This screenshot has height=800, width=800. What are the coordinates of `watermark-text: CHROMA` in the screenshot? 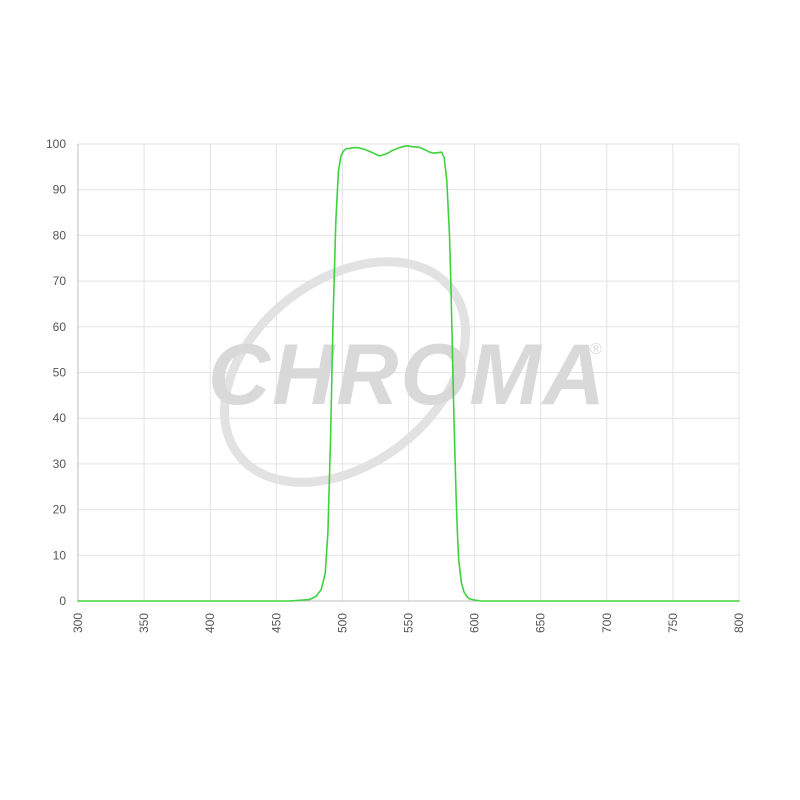 It's located at (407, 375).